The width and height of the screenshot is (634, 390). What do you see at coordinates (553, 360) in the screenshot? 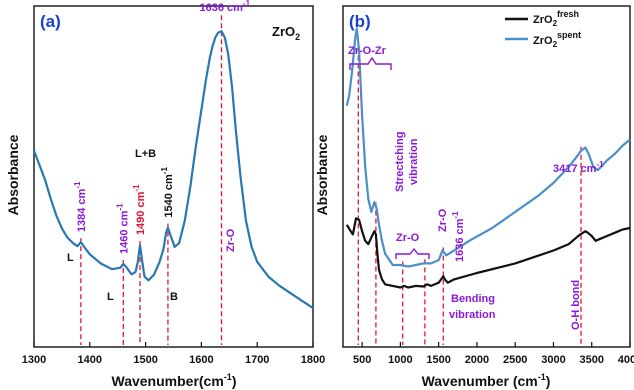
I see `x-tick-label: 3000` at bounding box center [553, 360].